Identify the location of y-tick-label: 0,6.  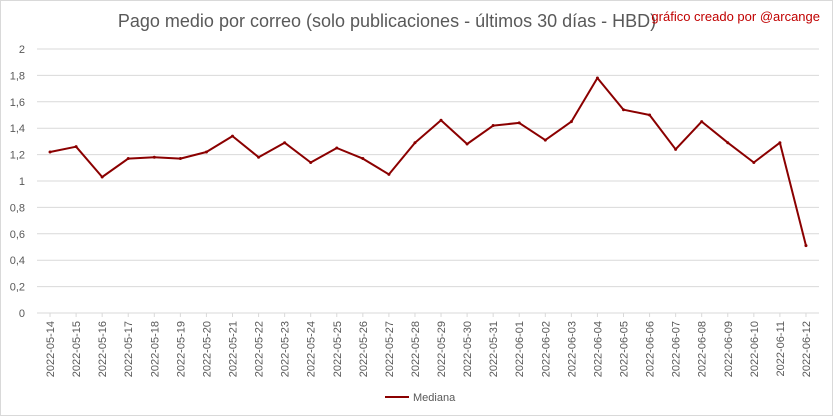
(17, 235).